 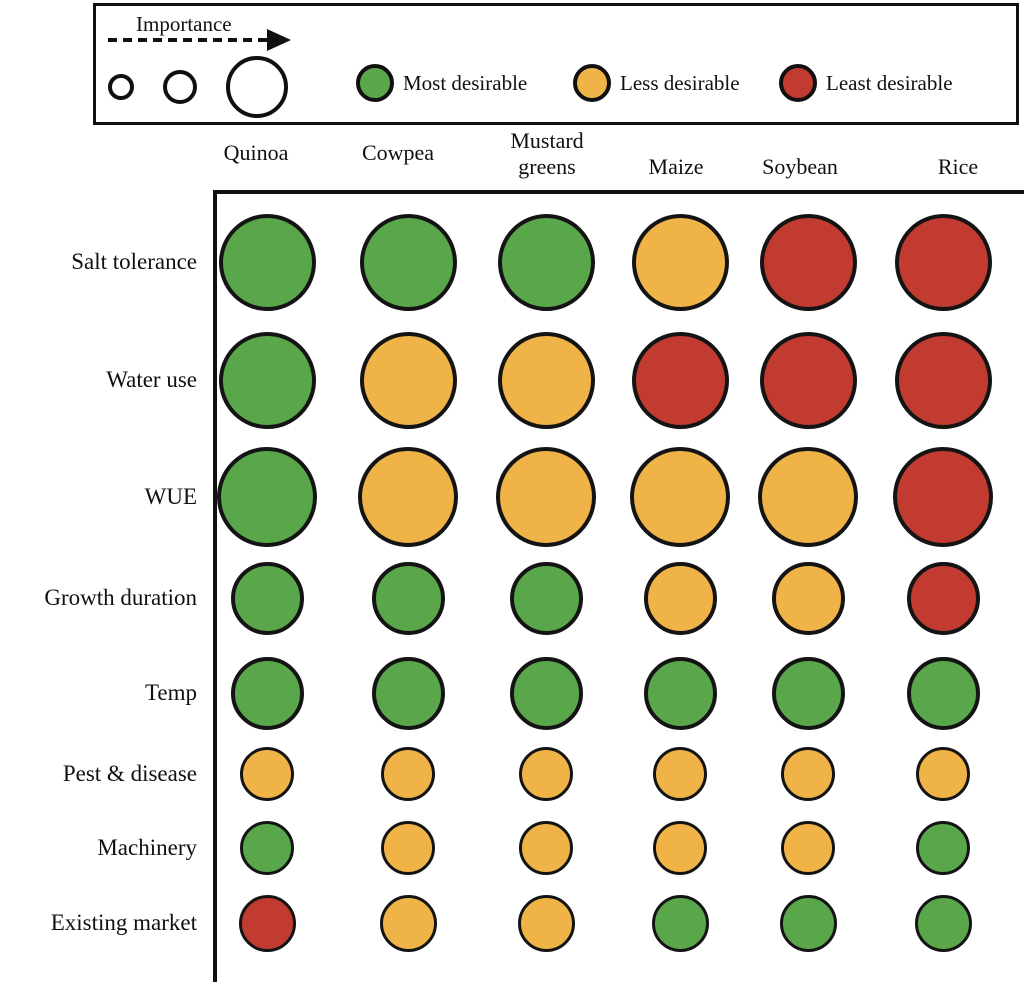 I want to click on bubble-salt-tolerance-soybean, so click(x=808, y=262).